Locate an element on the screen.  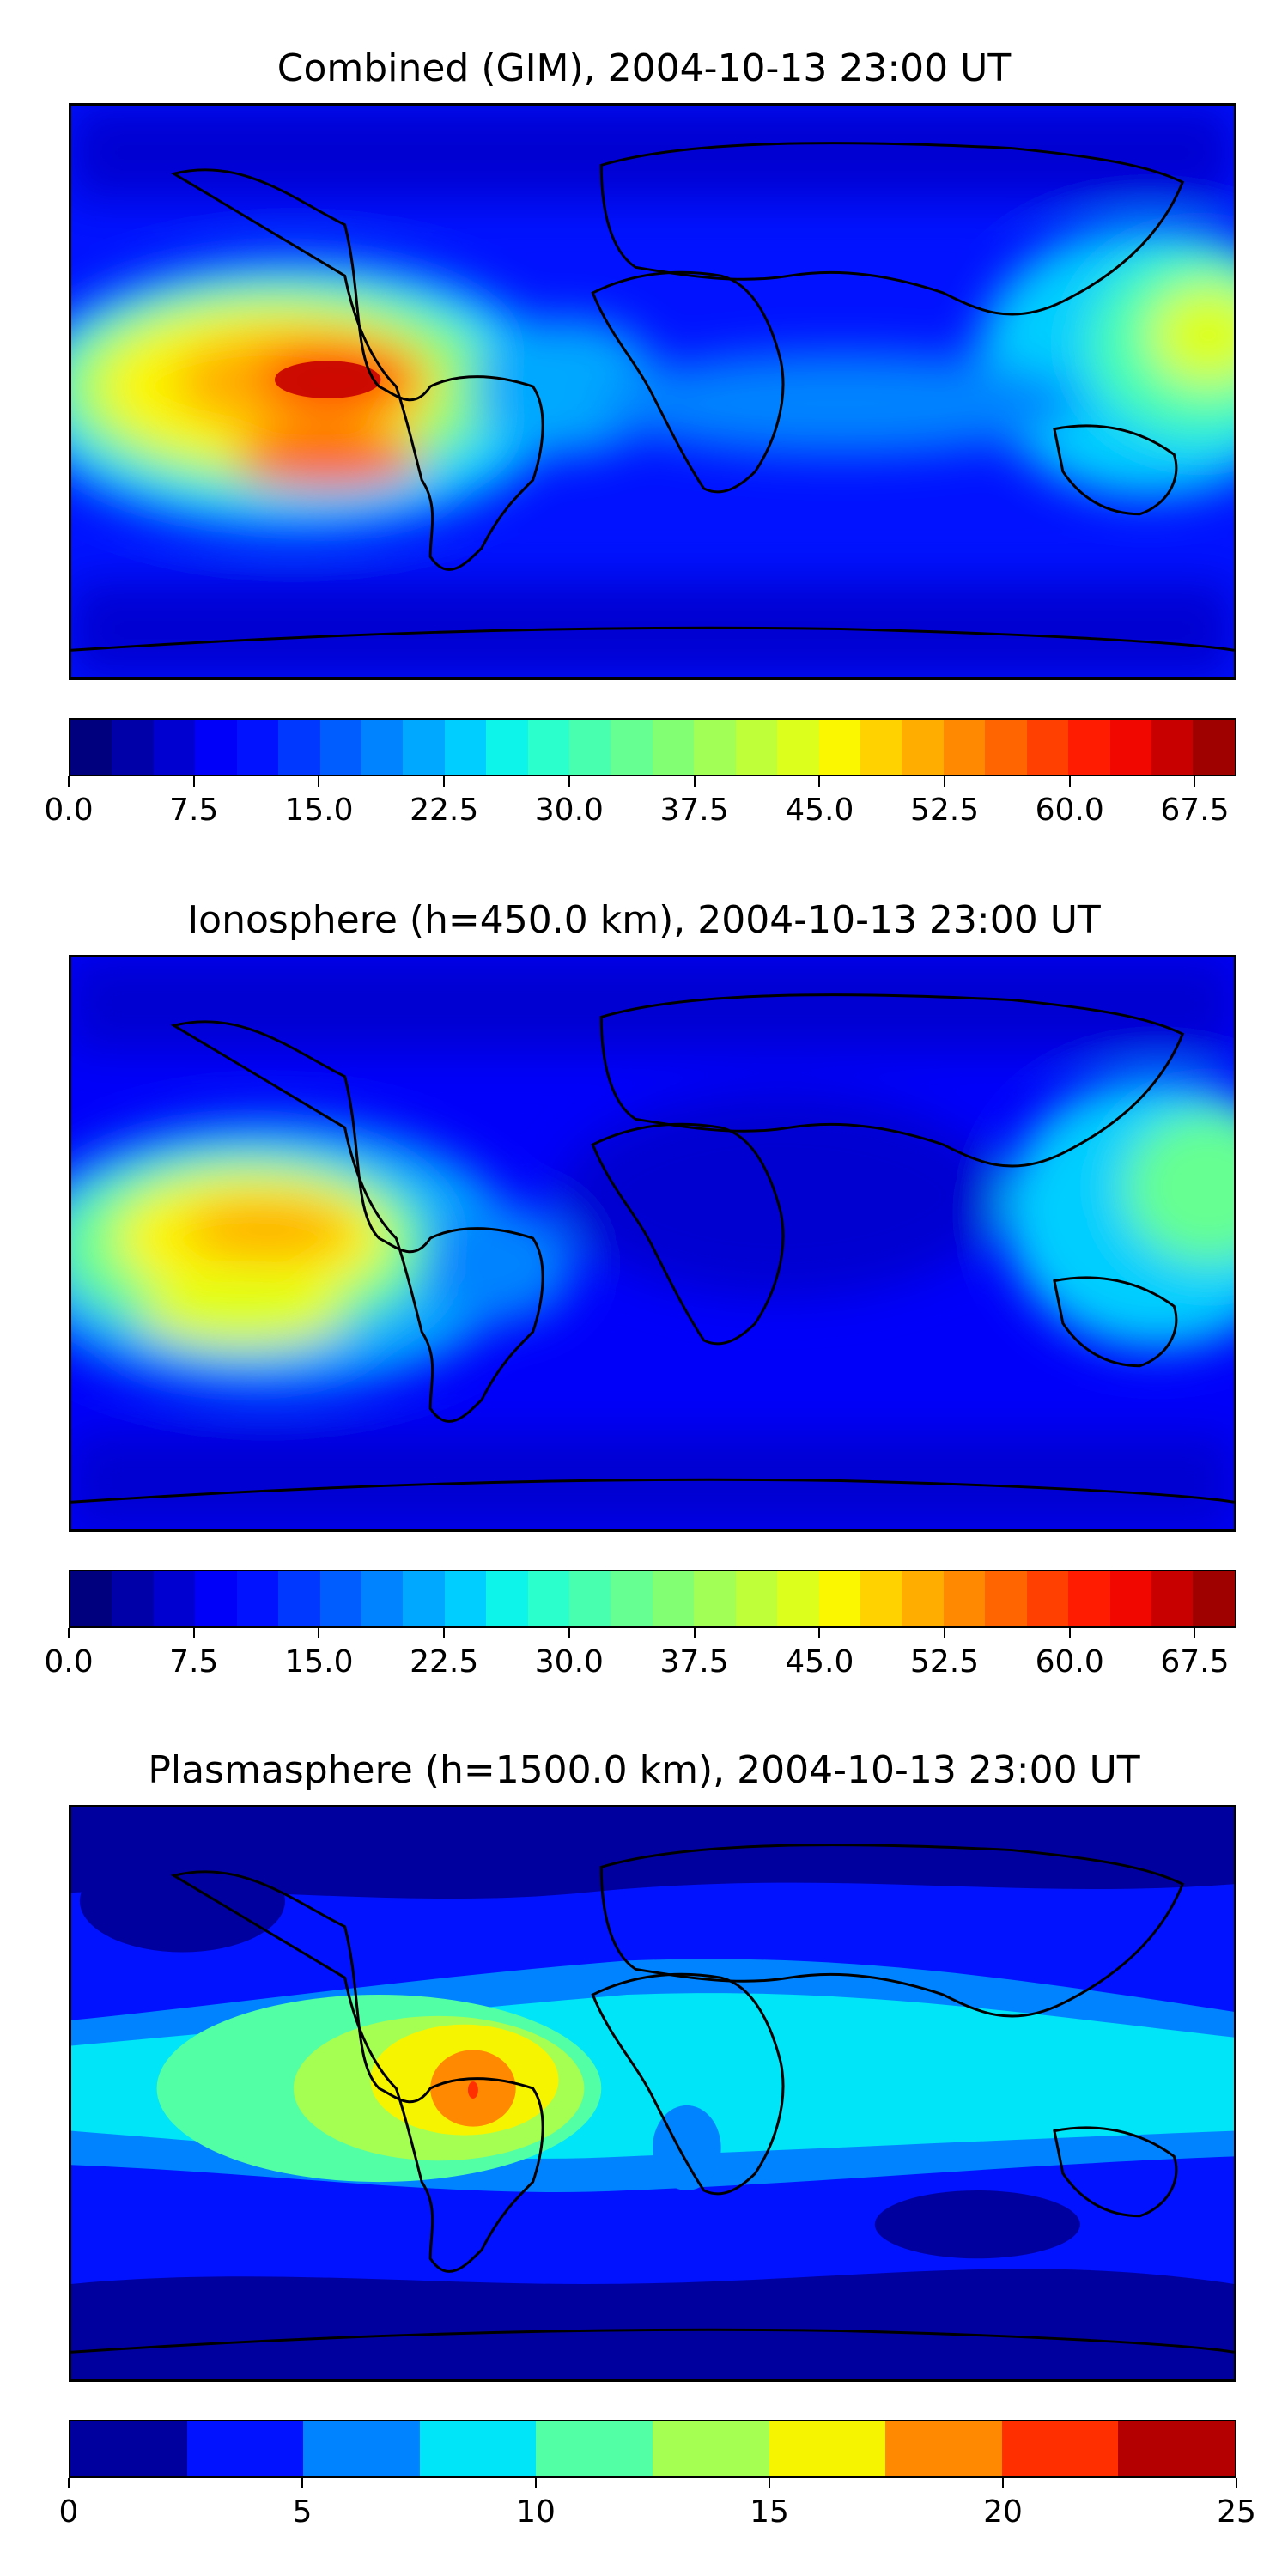
colorbar-tick-label: 37.5 is located at coordinates (694, 810).